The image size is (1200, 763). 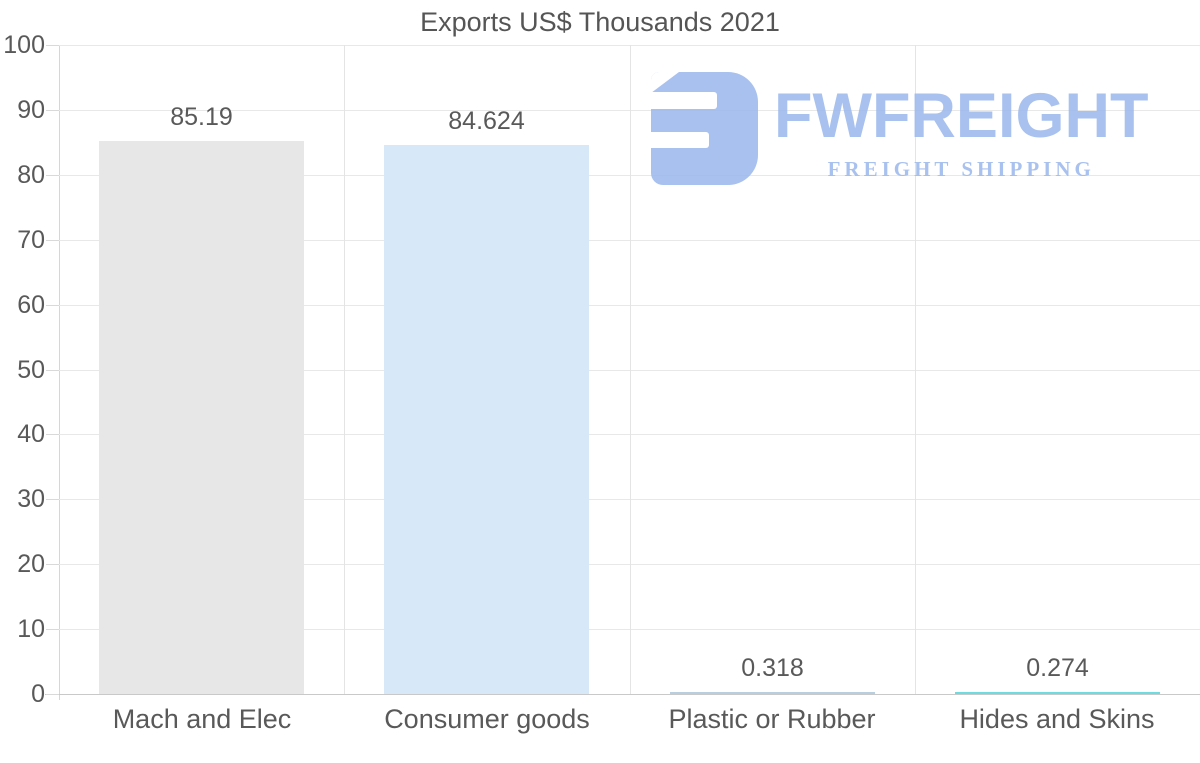 I want to click on y-axis-tick-label: 30, so click(x=31, y=499).